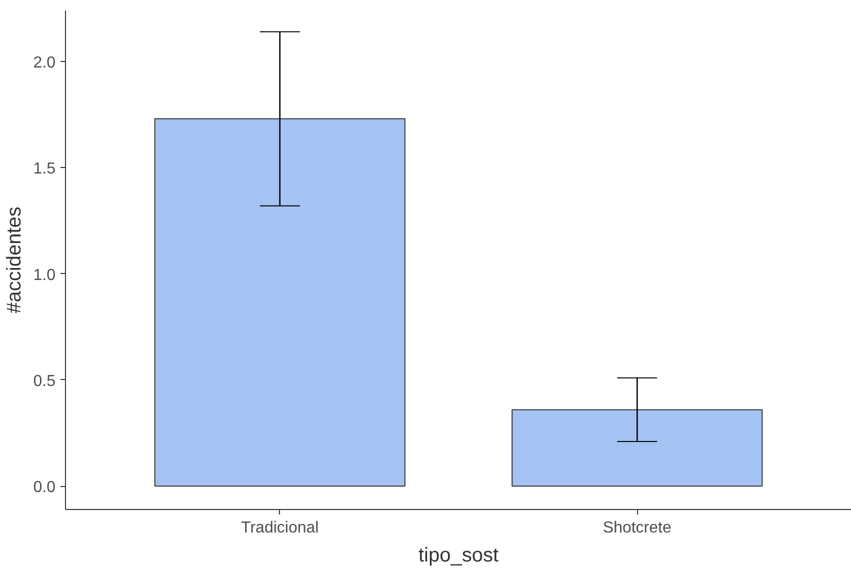 The width and height of the screenshot is (851, 569). What do you see at coordinates (14, 260) in the screenshot?
I see `y-axis-title: #accidentes` at bounding box center [14, 260].